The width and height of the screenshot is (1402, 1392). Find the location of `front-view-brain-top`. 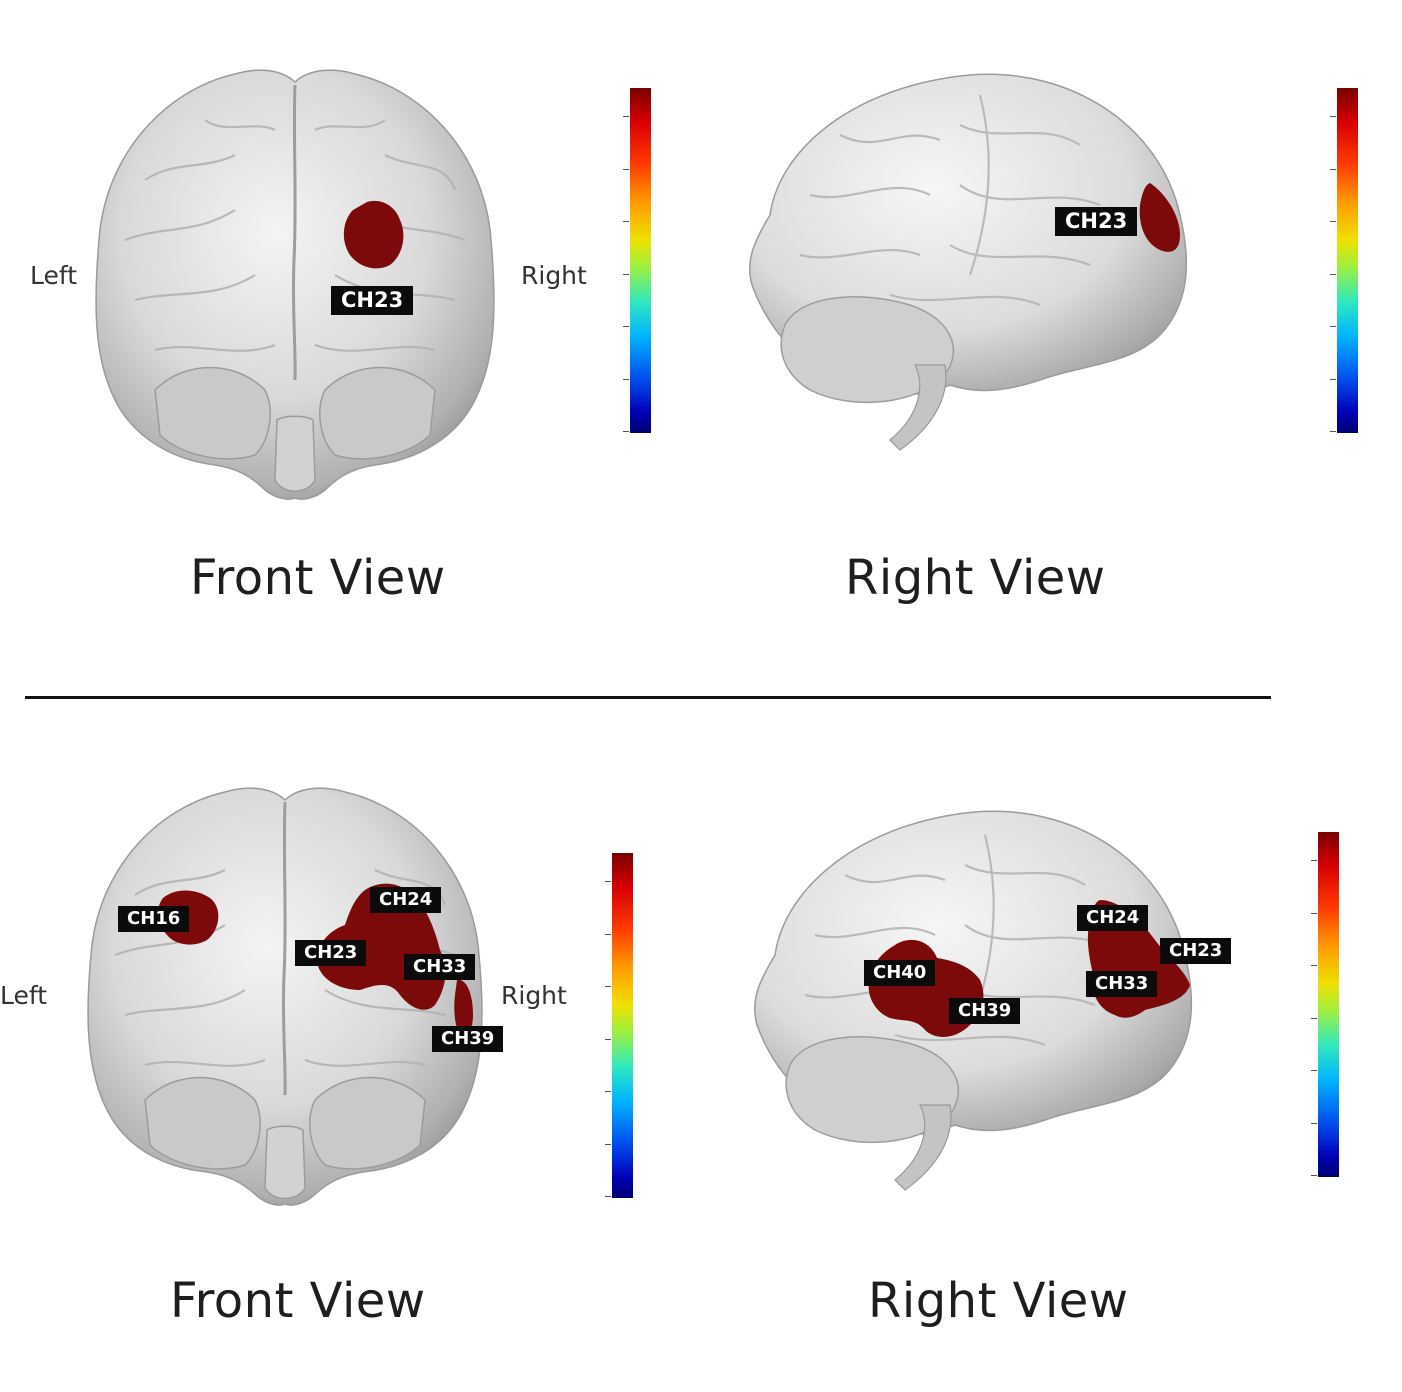

front-view-brain-top is located at coordinates (295, 284).